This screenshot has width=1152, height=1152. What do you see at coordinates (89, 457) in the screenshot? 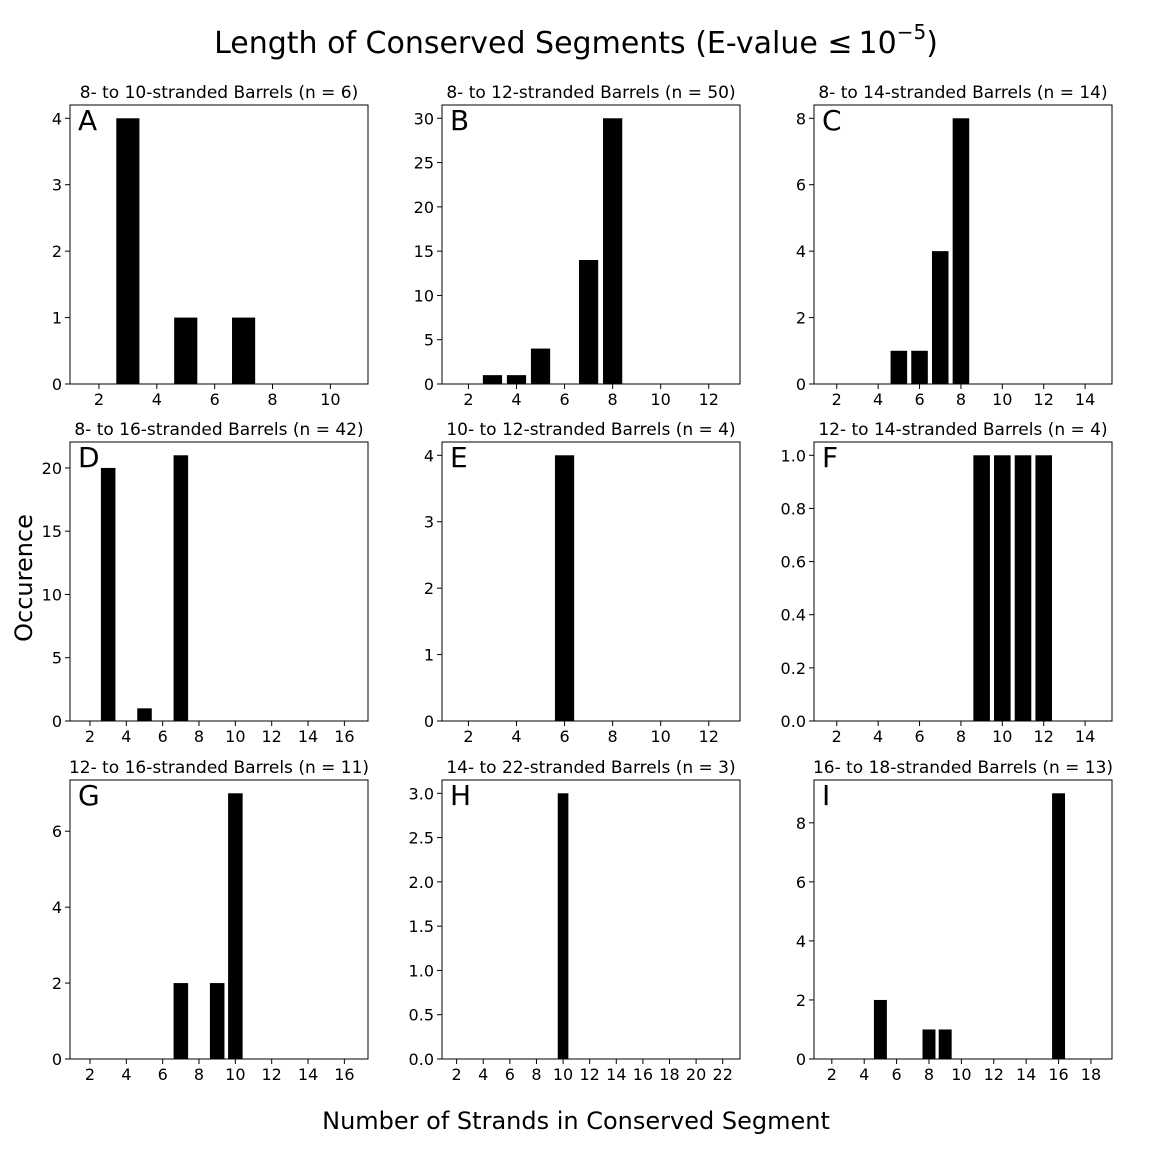
I see `panel-letter: D` at bounding box center [89, 457].